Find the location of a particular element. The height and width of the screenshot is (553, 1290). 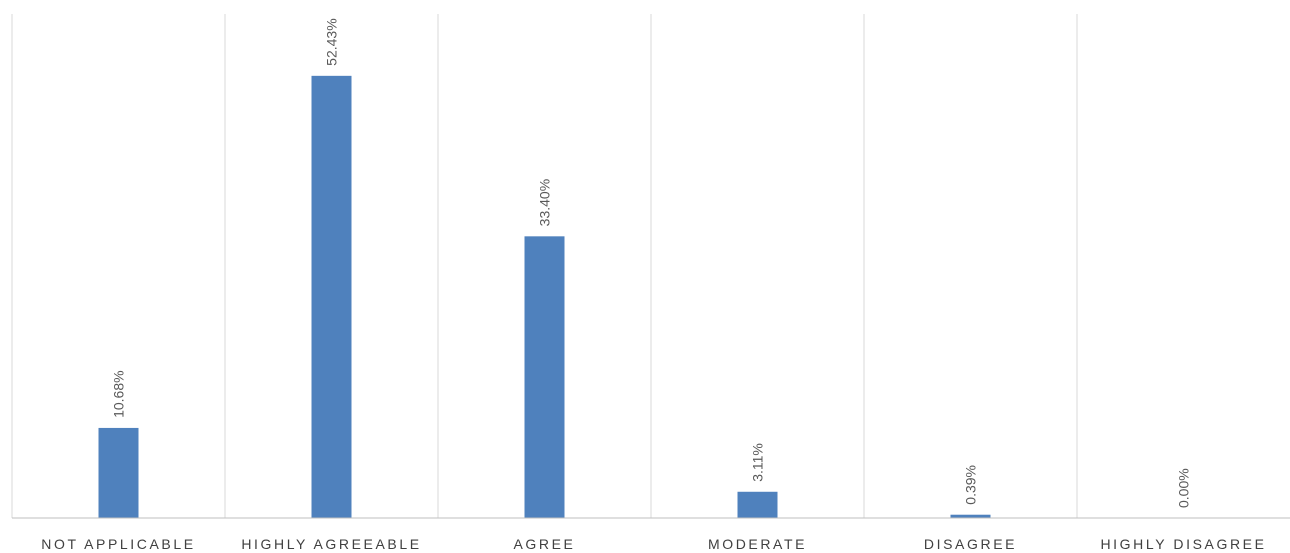

category-label-not-applicable: NOT APPLICABLE is located at coordinates (118, 544).